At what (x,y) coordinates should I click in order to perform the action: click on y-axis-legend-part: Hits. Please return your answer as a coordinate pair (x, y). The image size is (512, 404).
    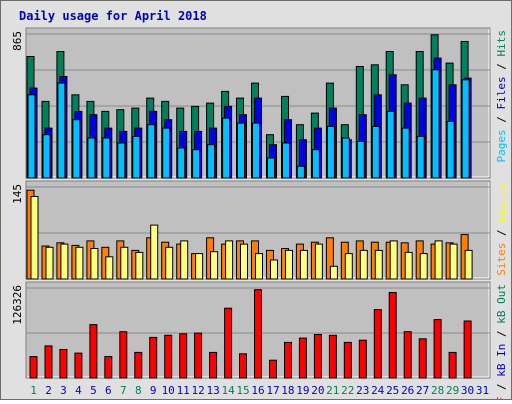
    Looking at the image, I should click on (501, 43).